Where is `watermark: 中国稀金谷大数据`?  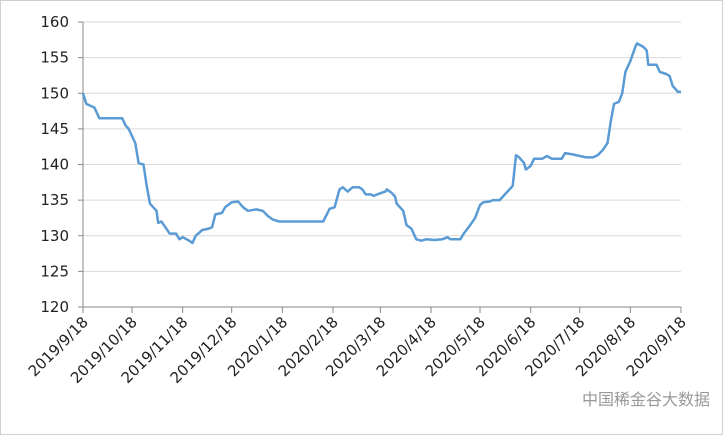
watermark: 中国稀金谷大数据 is located at coordinates (646, 399).